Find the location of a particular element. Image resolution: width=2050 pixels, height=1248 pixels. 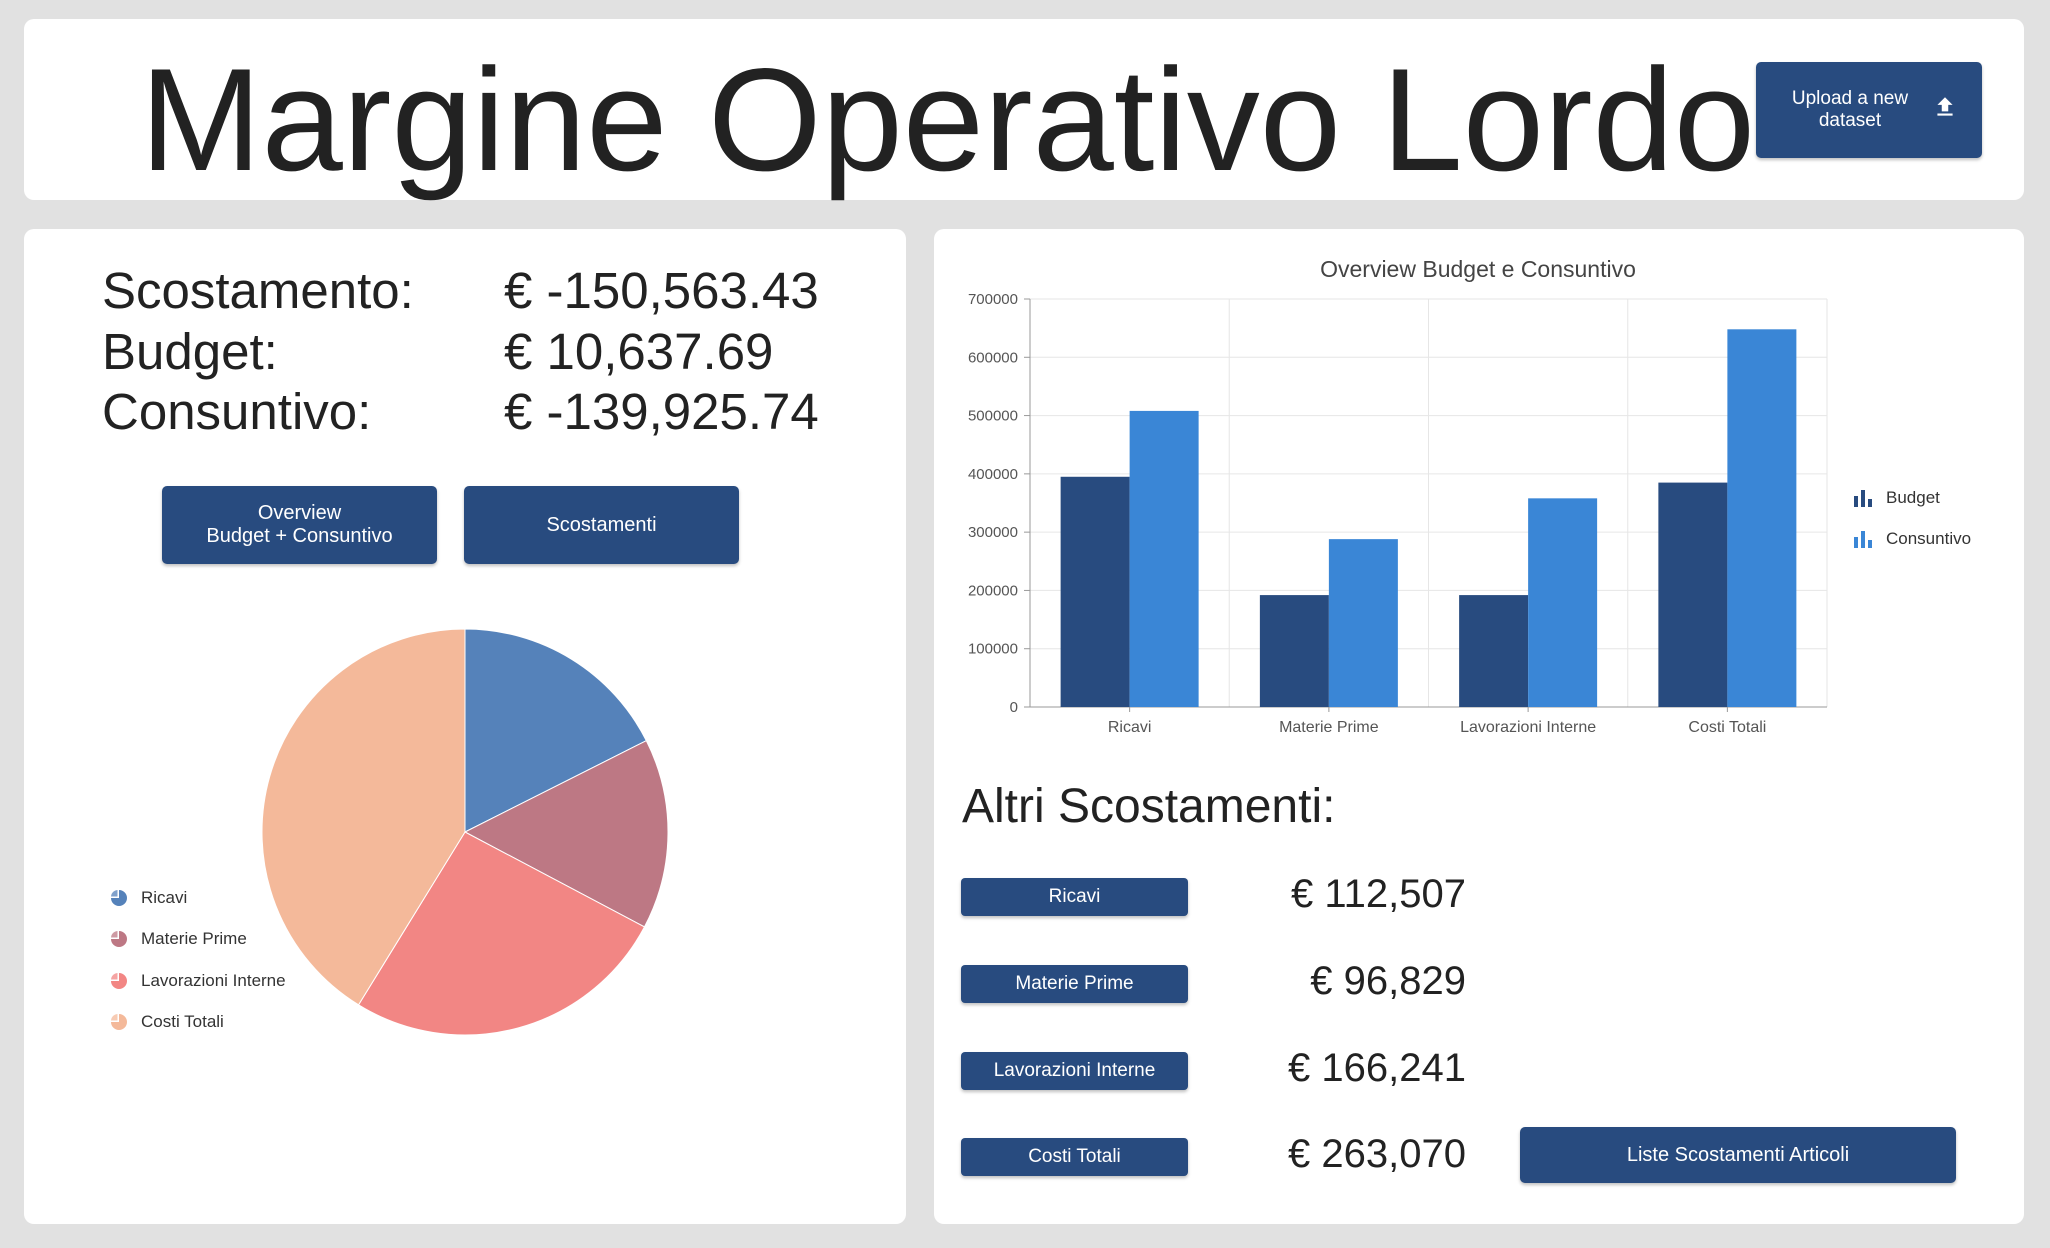

bar-chart-title: Overview Budget e Consuntivo is located at coordinates (1478, 269).